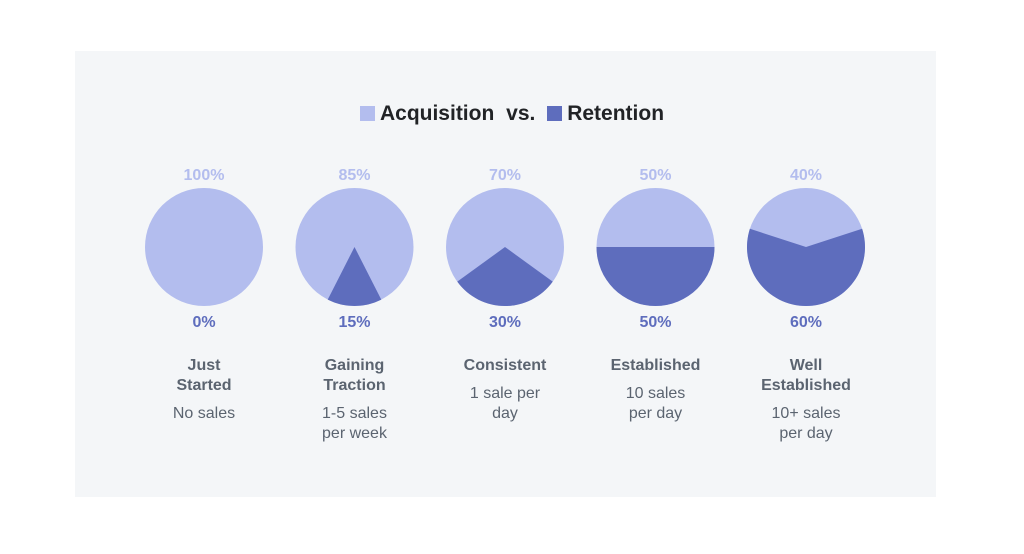 Image resolution: width=1024 pixels, height=554 pixels. Describe the element at coordinates (505, 175) in the screenshot. I see `acquisition-label: 70%` at that location.